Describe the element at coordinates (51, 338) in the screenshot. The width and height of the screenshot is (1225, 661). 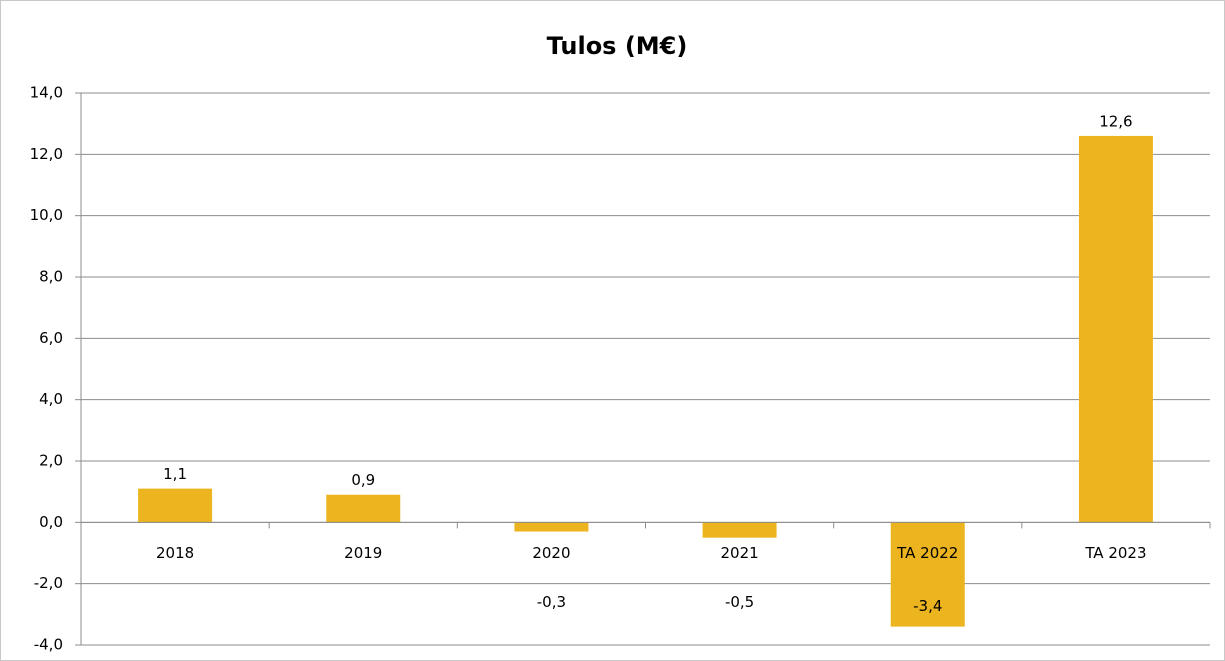
I see `y-tick-label: 6,0` at that location.